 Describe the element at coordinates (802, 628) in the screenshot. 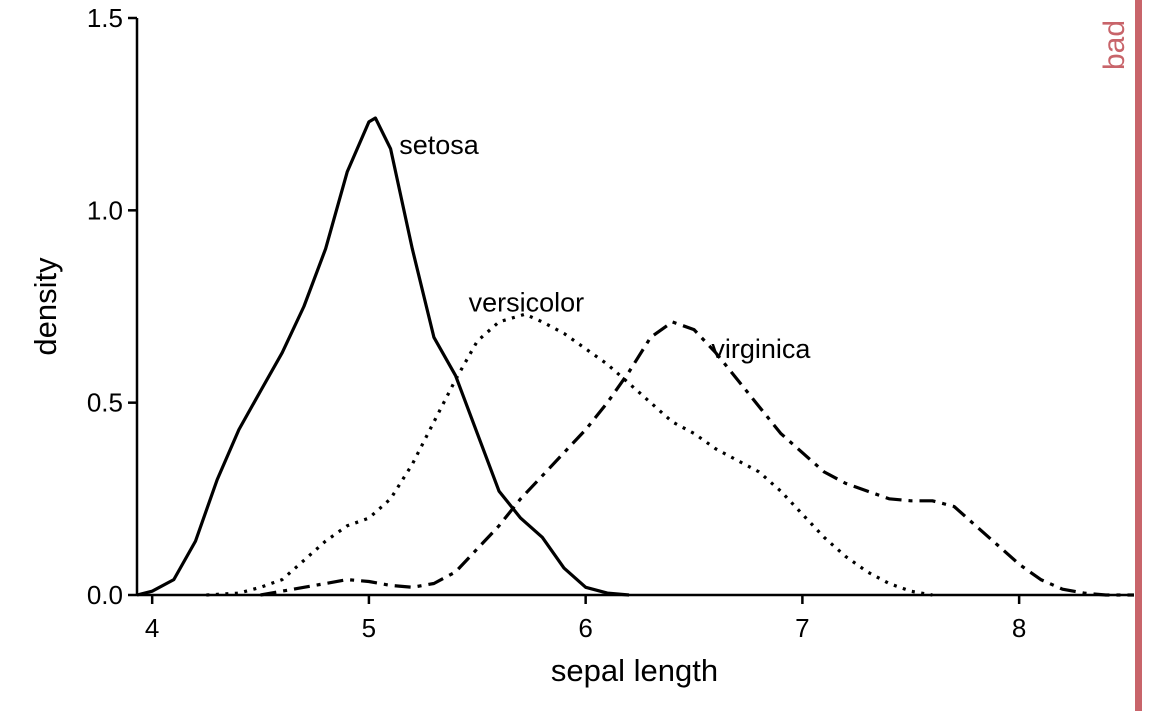

I see `x-tick-label: 7` at that location.